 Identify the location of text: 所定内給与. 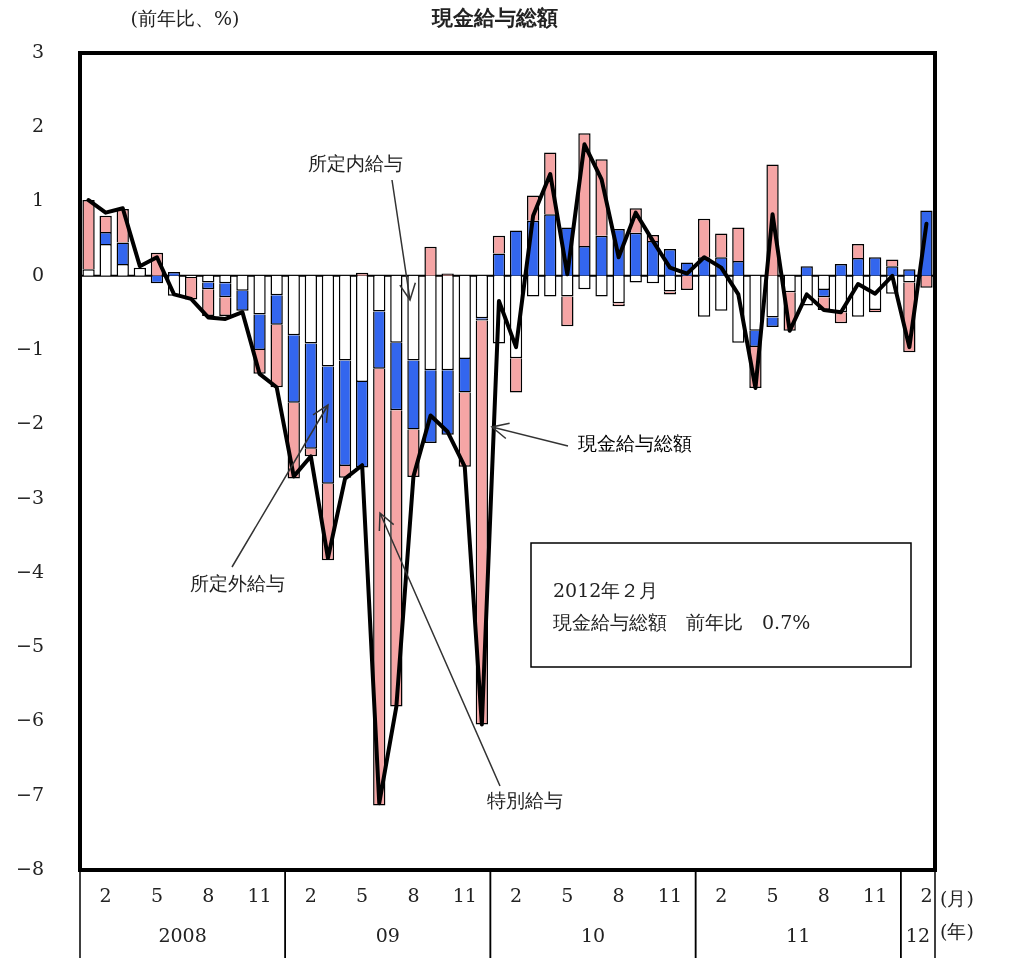
(355, 162).